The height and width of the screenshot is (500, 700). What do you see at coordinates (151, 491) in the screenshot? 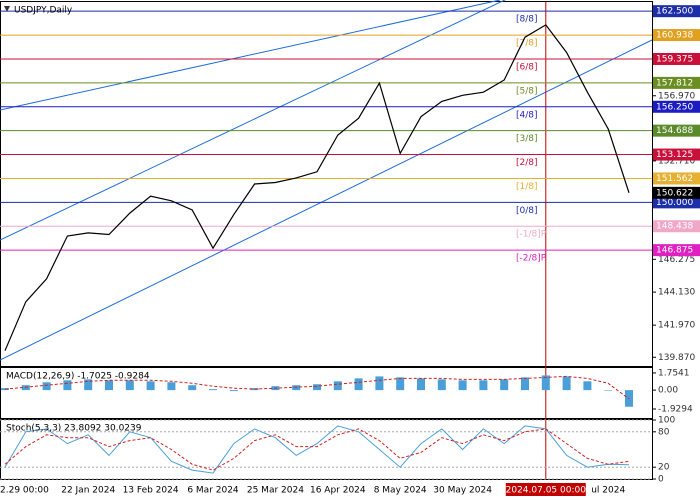
I see `x-tick-label: 13 Feb 2024` at bounding box center [151, 491].